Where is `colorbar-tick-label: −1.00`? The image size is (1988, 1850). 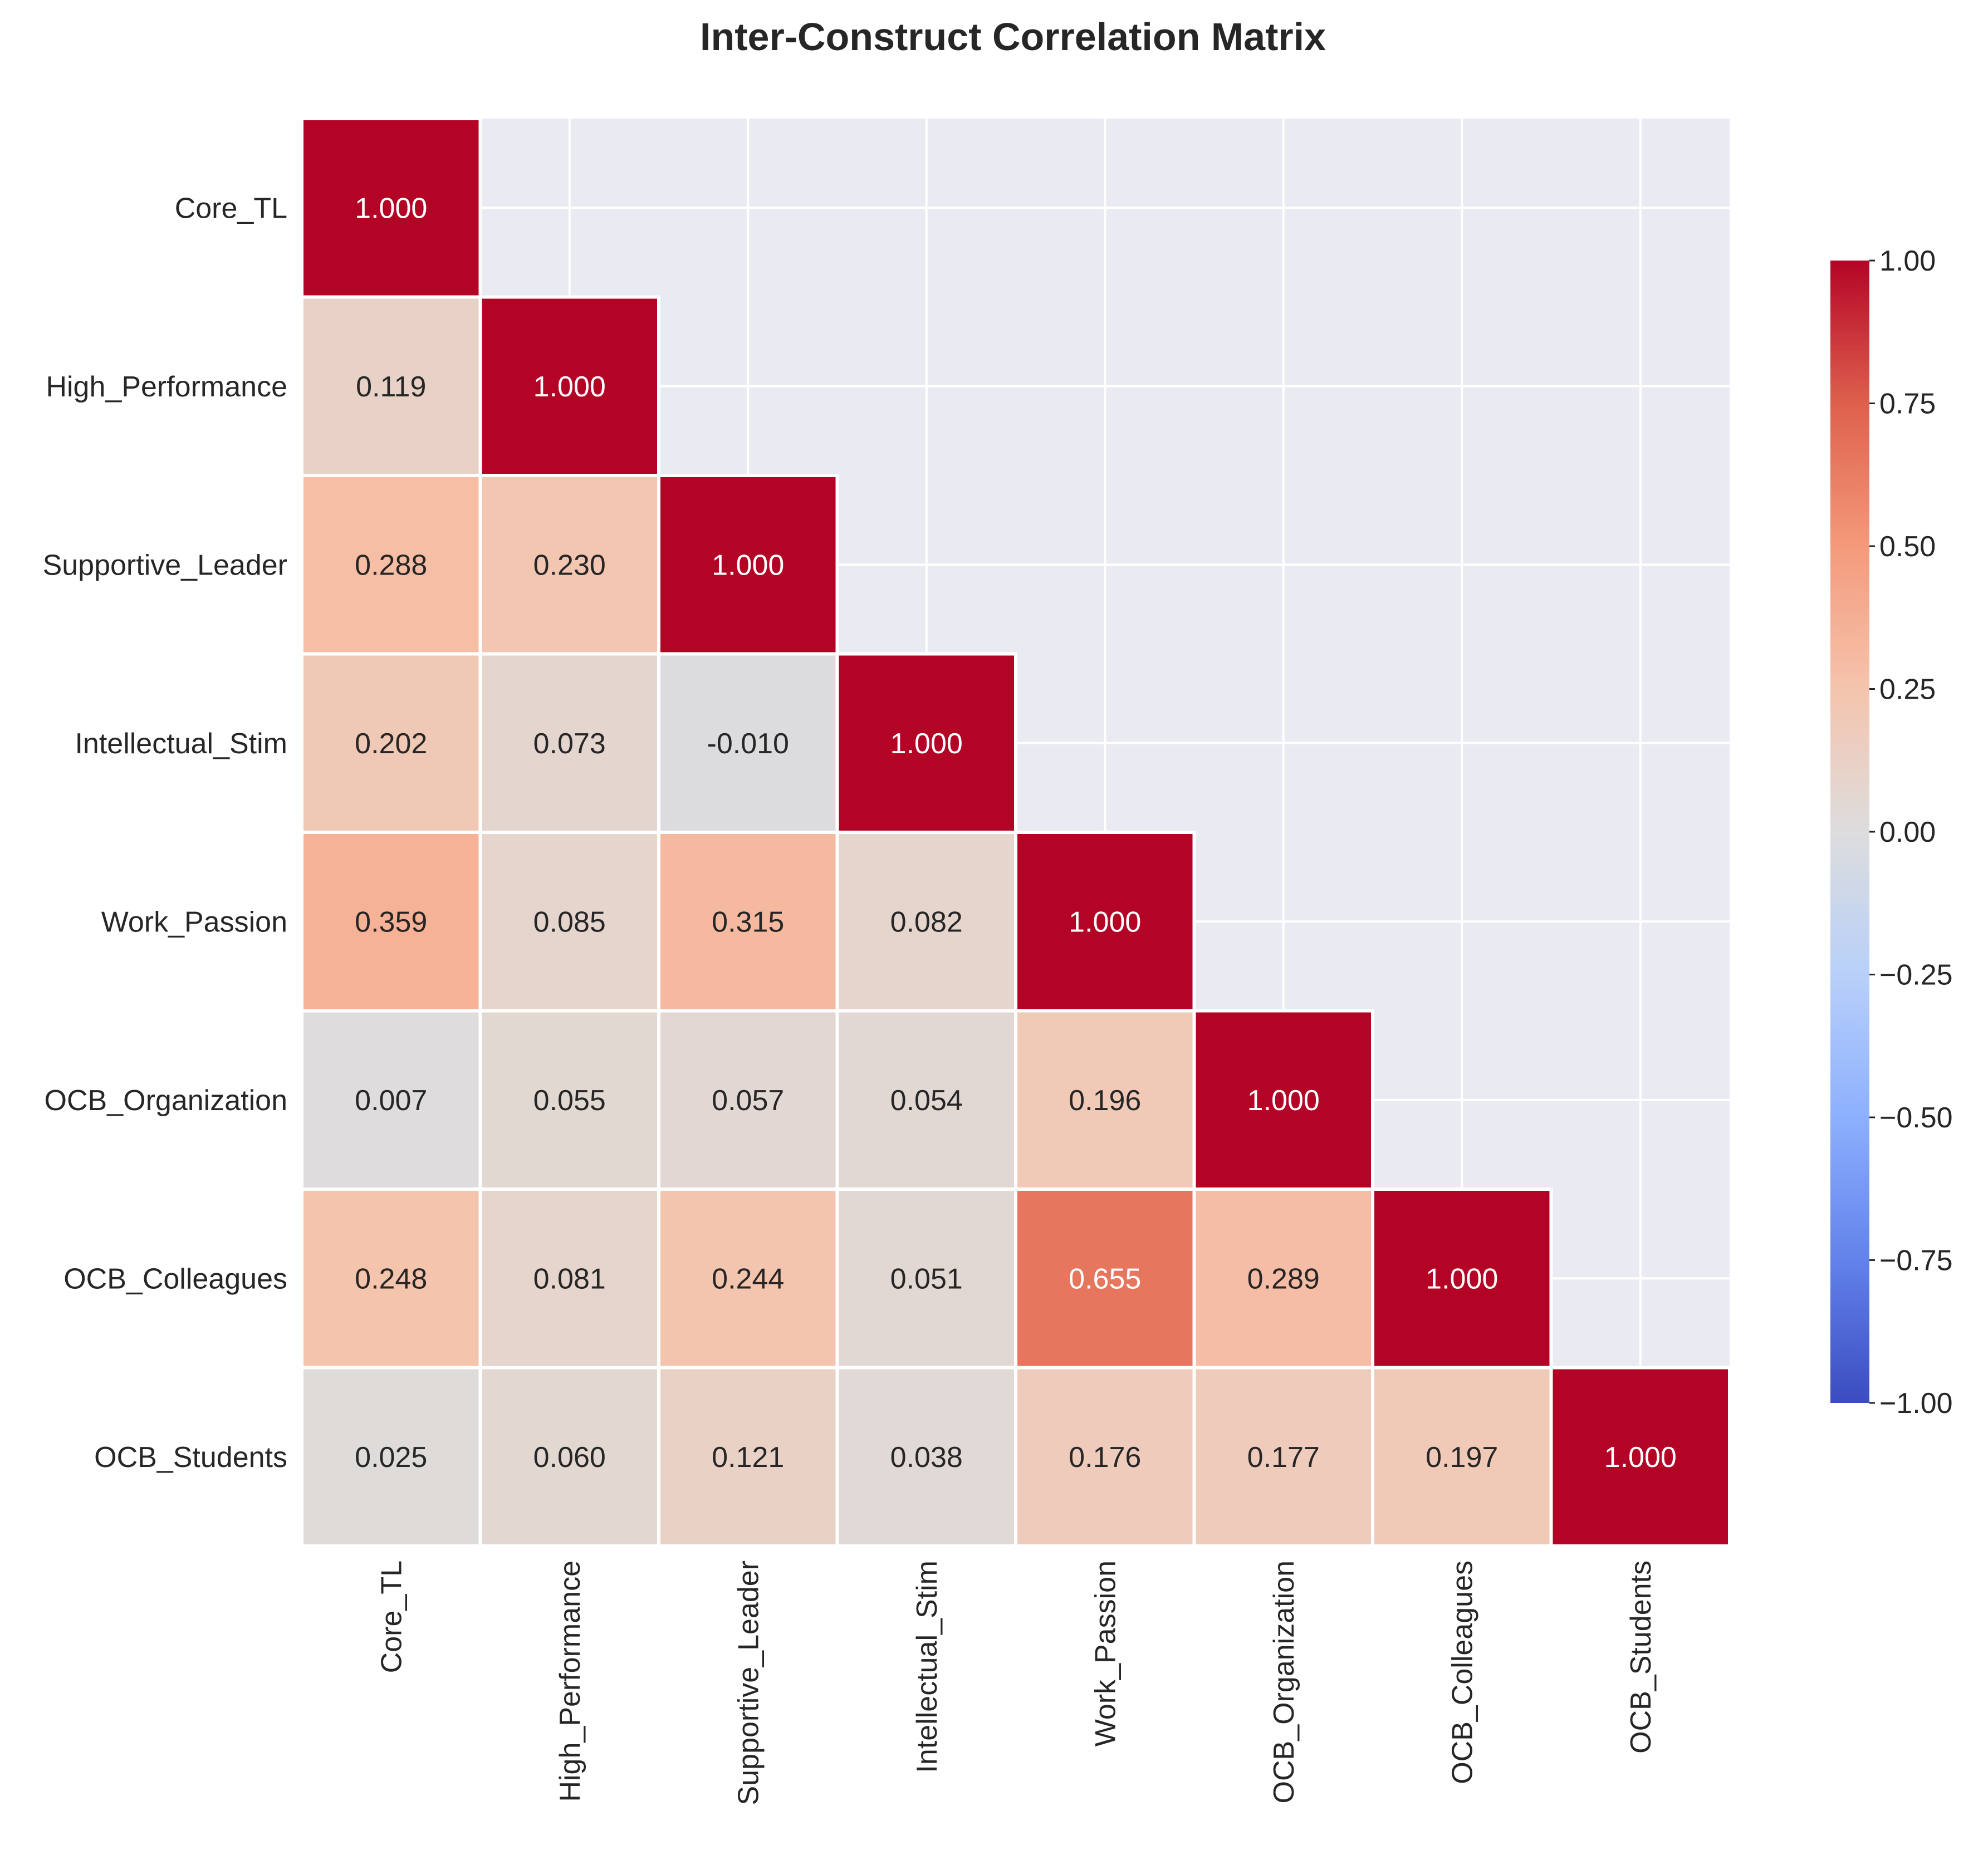 colorbar-tick-label: −1.00 is located at coordinates (1916, 1403).